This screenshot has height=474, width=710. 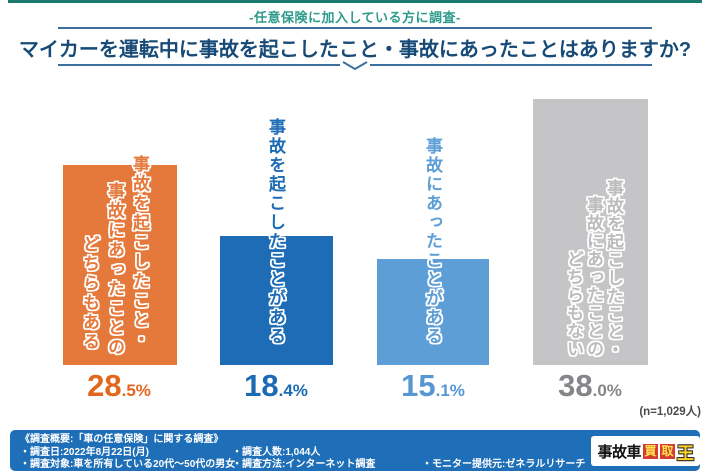 I want to click on survey-date: ・調査日:2022年8月22日(月), so click(x=84, y=452).